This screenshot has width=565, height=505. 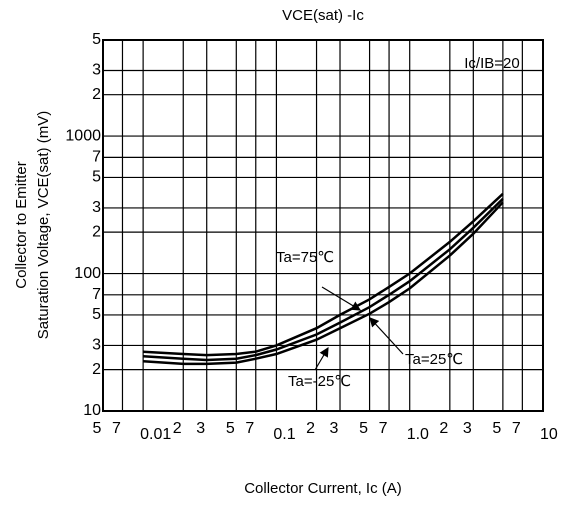 What do you see at coordinates (284, 434) in the screenshot?
I see `x-tick-label: 0.1` at bounding box center [284, 434].